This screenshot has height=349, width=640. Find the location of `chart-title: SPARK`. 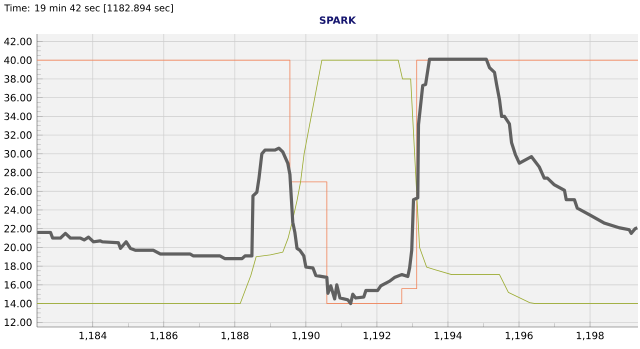

chart-title: SPARK is located at coordinates (338, 20).